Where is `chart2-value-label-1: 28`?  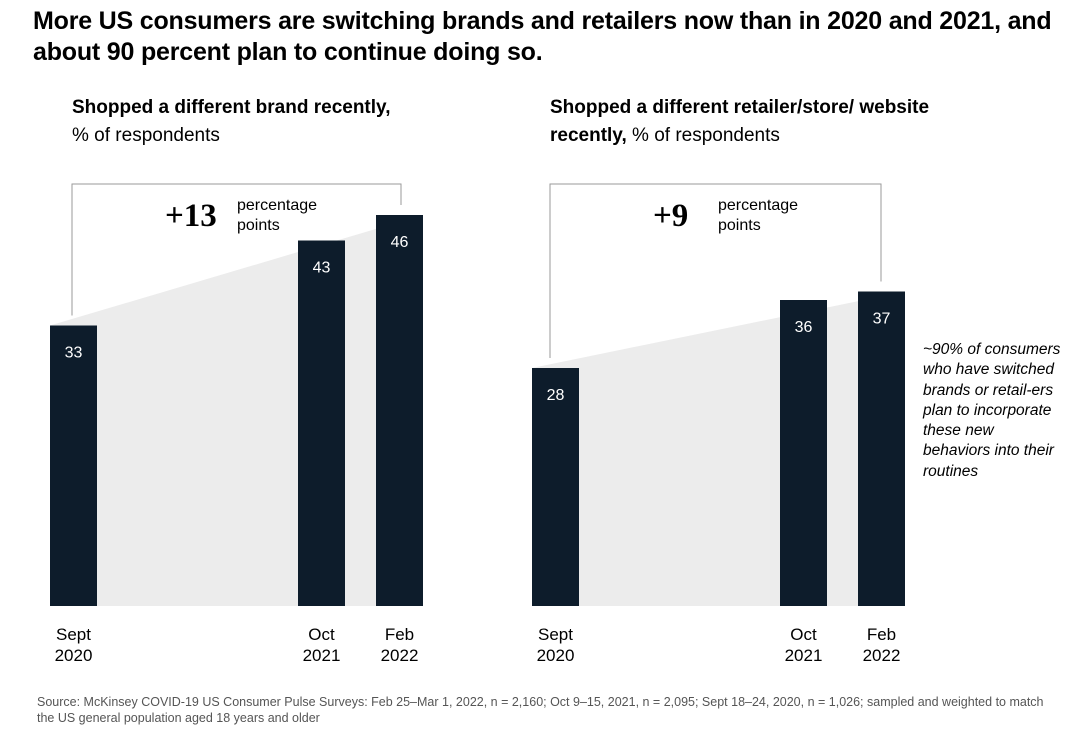 chart2-value-label-1: 28 is located at coordinates (556, 395).